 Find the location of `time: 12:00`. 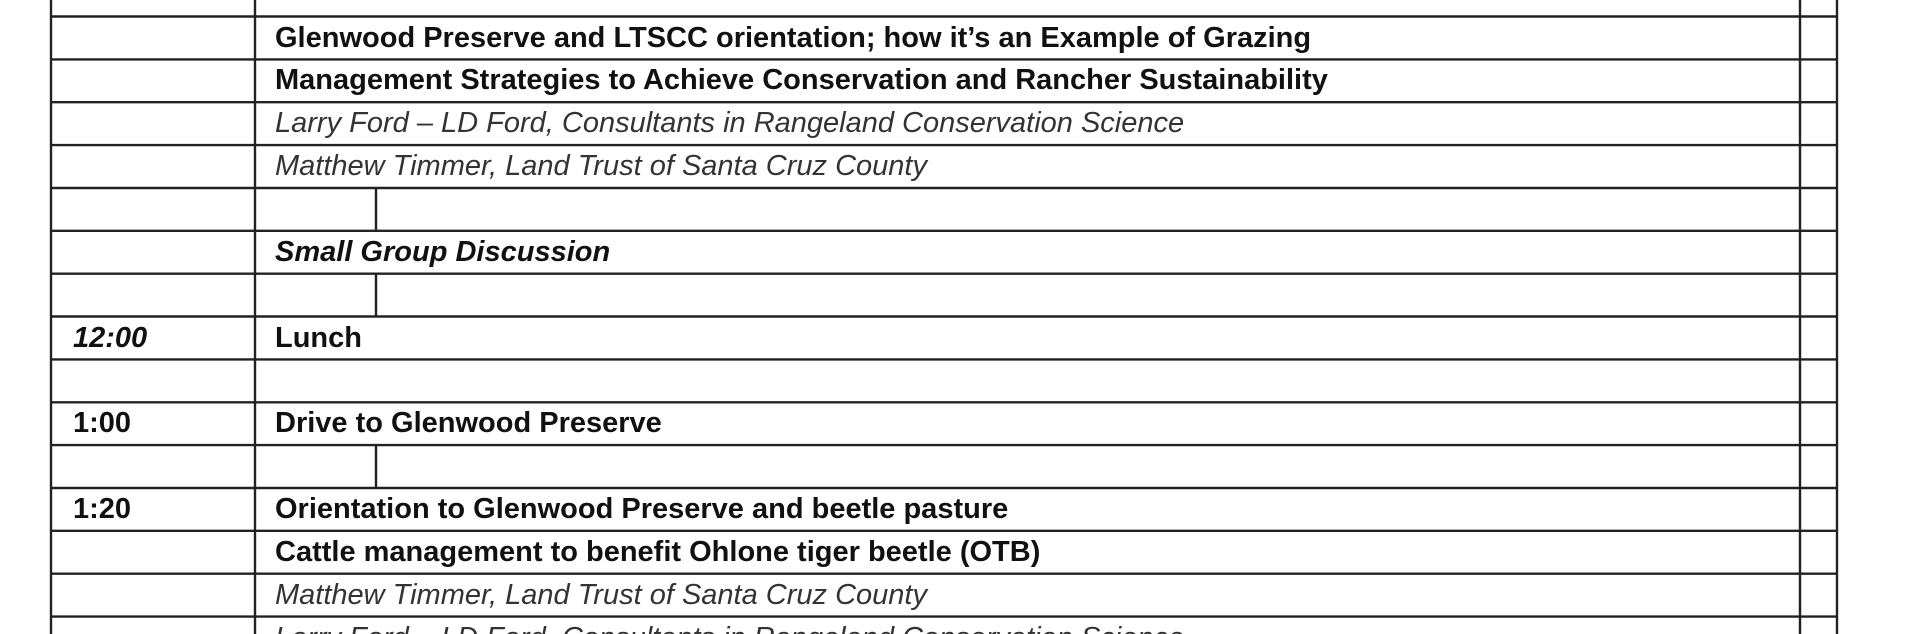

time: 12:00 is located at coordinates (110, 337).